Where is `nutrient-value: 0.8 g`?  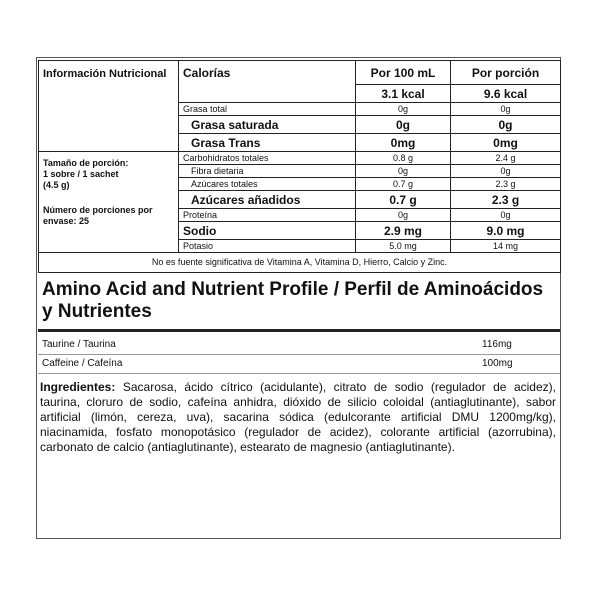 nutrient-value: 0.8 g is located at coordinates (403, 158).